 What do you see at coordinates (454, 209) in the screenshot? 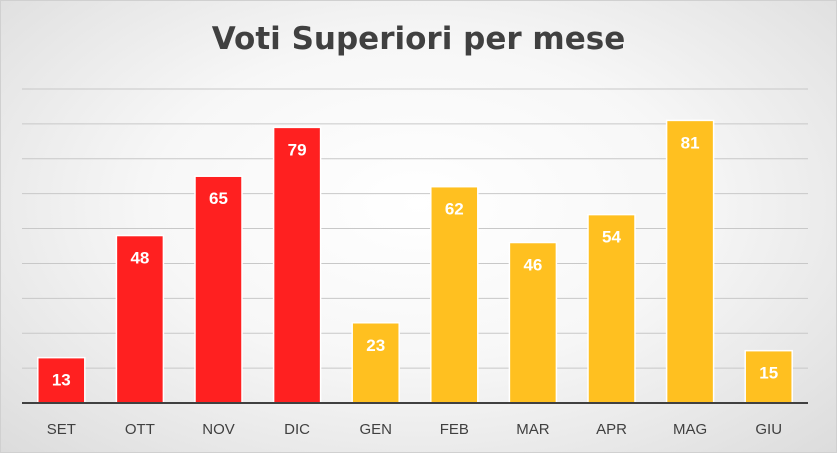
I see `data-label: 62` at bounding box center [454, 209].